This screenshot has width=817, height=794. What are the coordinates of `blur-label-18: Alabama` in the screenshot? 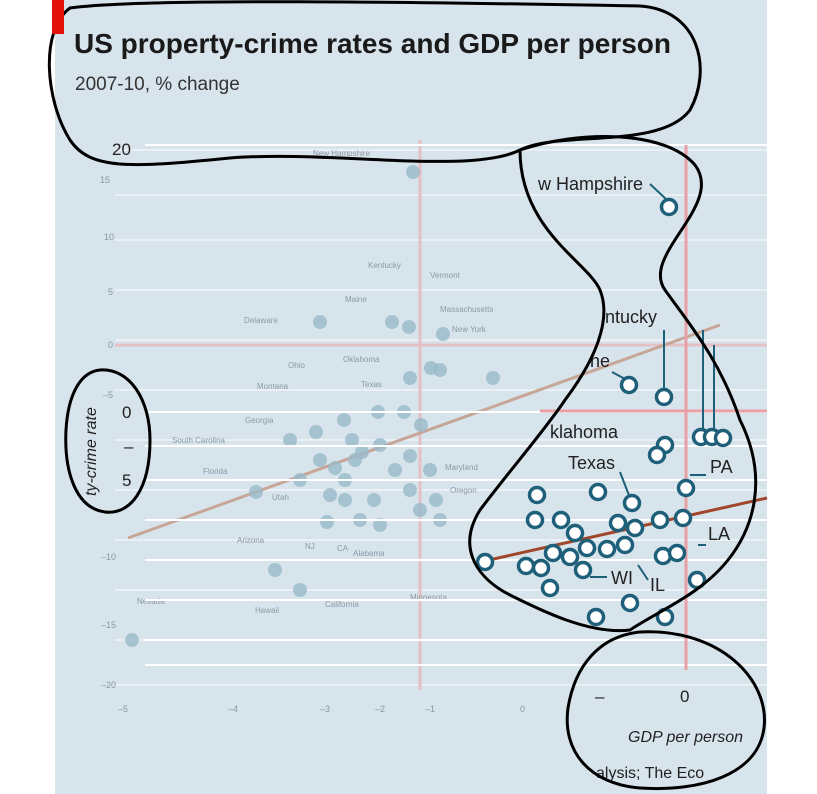 It's located at (369, 553).